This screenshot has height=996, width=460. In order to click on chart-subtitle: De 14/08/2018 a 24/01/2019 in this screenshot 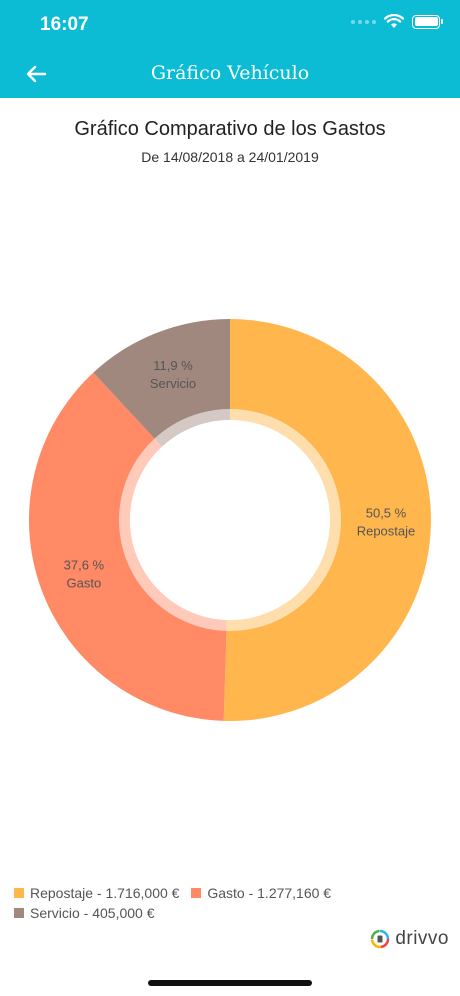, I will do `click(230, 157)`.